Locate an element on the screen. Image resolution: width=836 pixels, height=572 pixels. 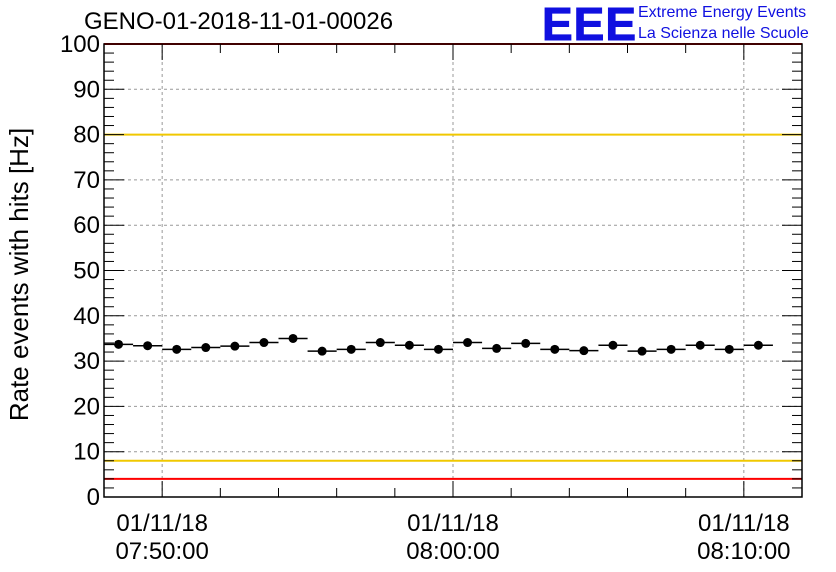
y-tick-label: 80 is located at coordinates (86, 135).